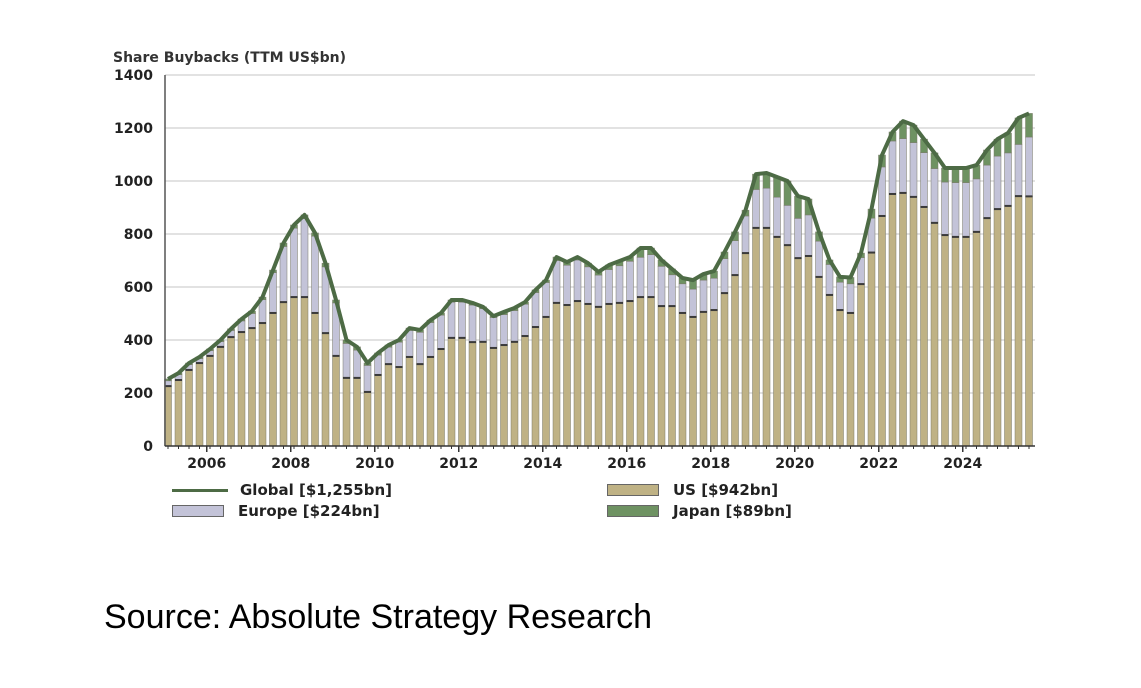 This screenshot has height=688, width=1141. I want to click on legend-label-europe: Europe [$224bn], so click(309, 511).